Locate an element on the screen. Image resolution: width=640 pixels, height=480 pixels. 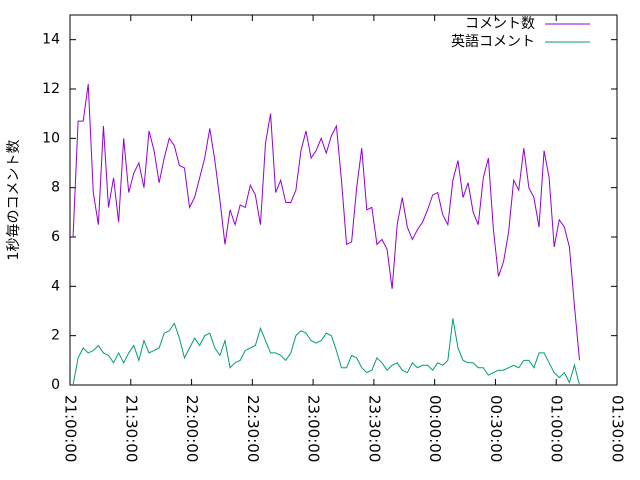
y-tick-label: 10 is located at coordinates (51, 138).